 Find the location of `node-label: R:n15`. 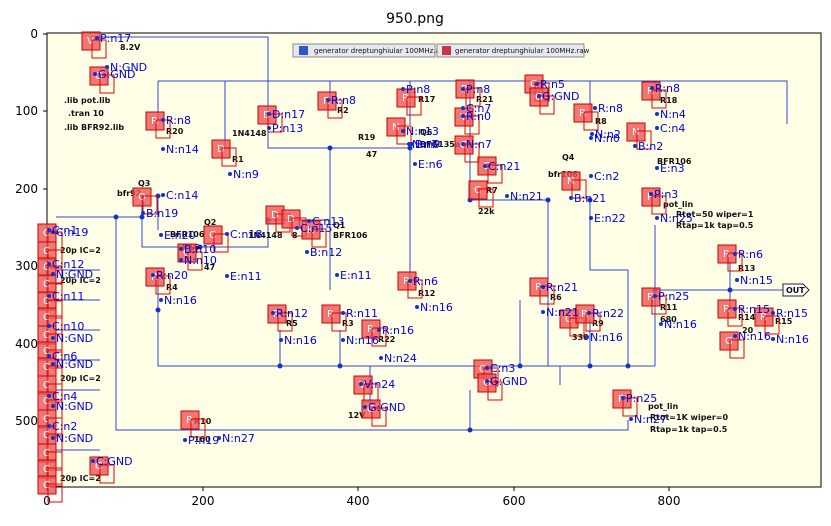

node-label: R:n15 is located at coordinates (754, 309).